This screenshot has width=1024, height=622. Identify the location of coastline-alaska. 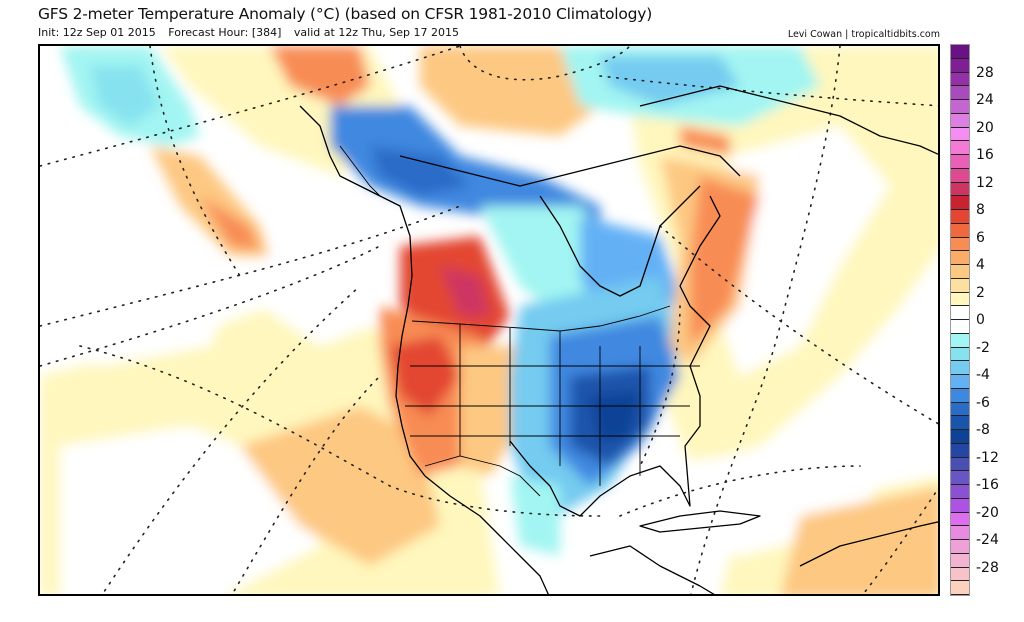
(356, 191).